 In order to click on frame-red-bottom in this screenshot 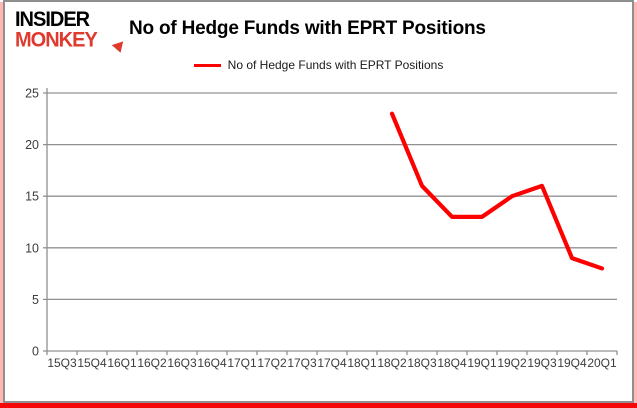, I will do `click(318, 405)`.